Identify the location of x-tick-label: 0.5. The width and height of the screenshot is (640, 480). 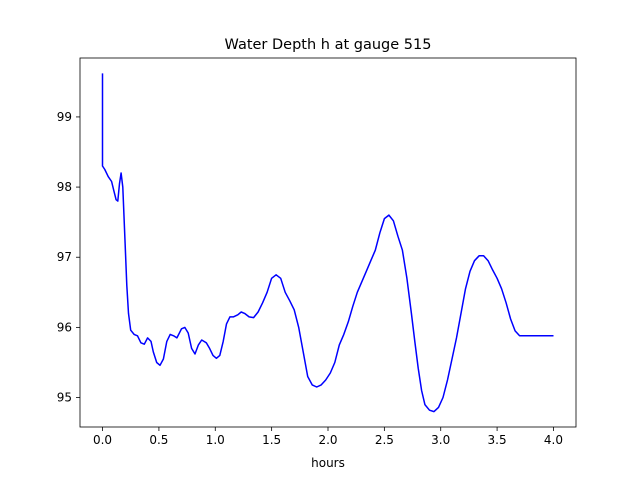
(158, 440).